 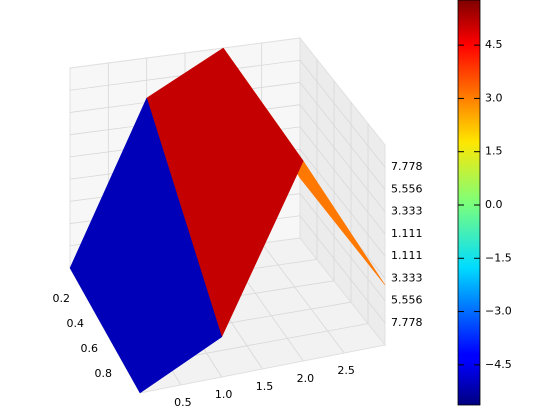 I want to click on colorbar-tick-label: 1.5, so click(x=494, y=151).